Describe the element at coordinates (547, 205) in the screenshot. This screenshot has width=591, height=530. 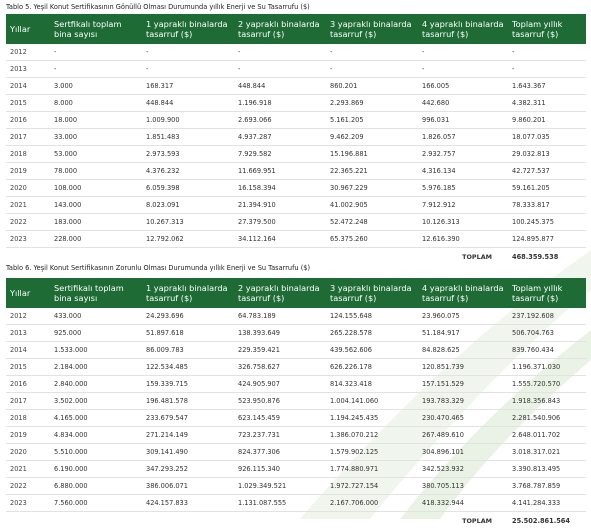
I see `value-cell: 78.333.817` at that location.